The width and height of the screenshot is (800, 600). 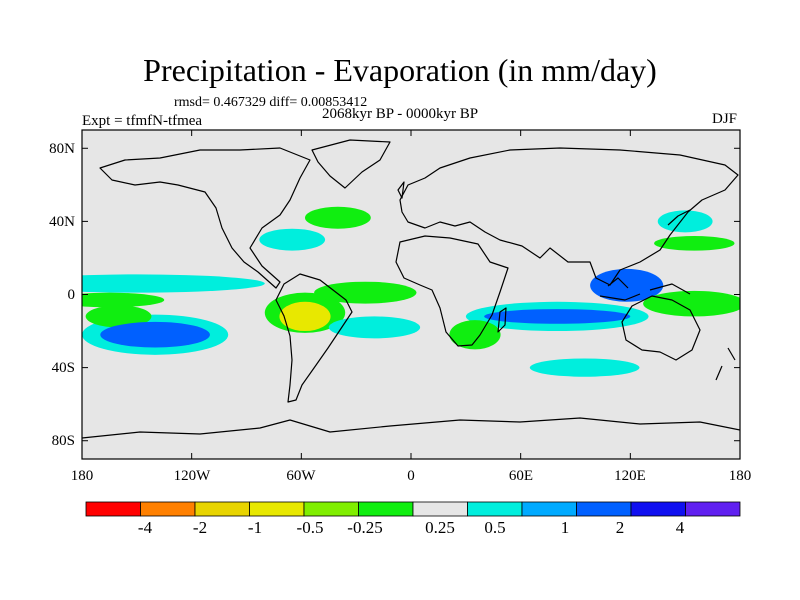 I want to click on experiment-label: Expt = tfmfN-tfmea, so click(x=142, y=121).